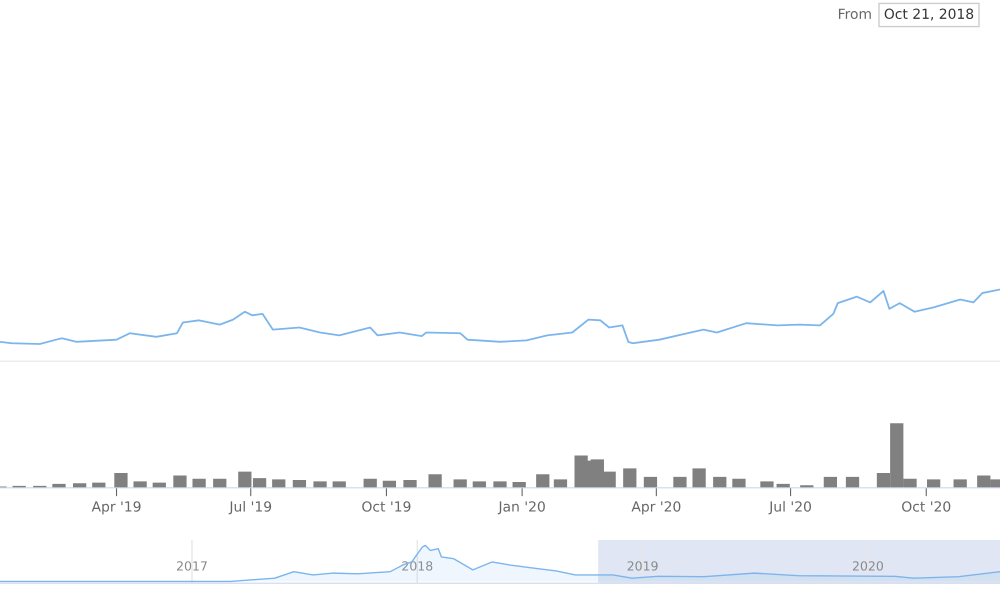 The width and height of the screenshot is (1000, 600). Describe the element at coordinates (867, 566) in the screenshot. I see `x-tick-label: 2020` at that location.